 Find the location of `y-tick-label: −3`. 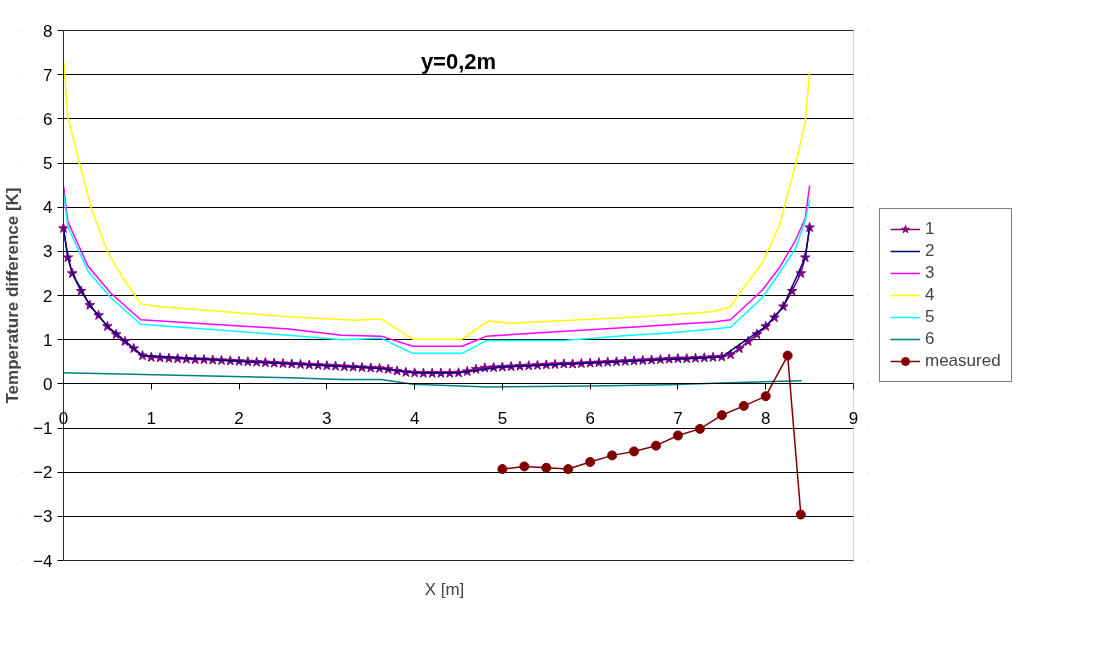

y-tick-label: −3 is located at coordinates (43, 517).